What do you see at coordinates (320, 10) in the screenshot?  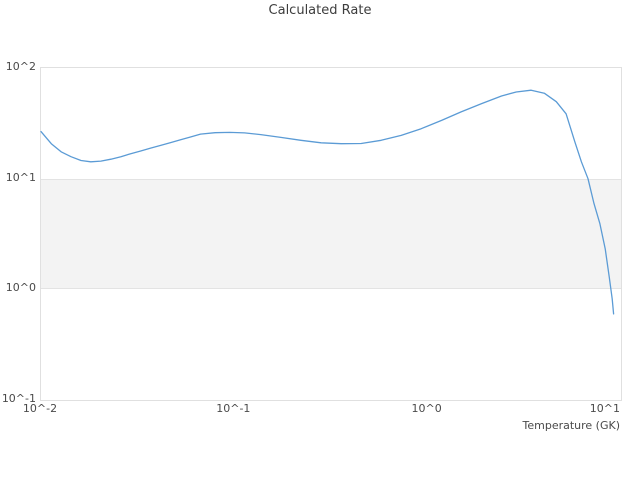 I see `chart-title: Calculated Rate` at bounding box center [320, 10].